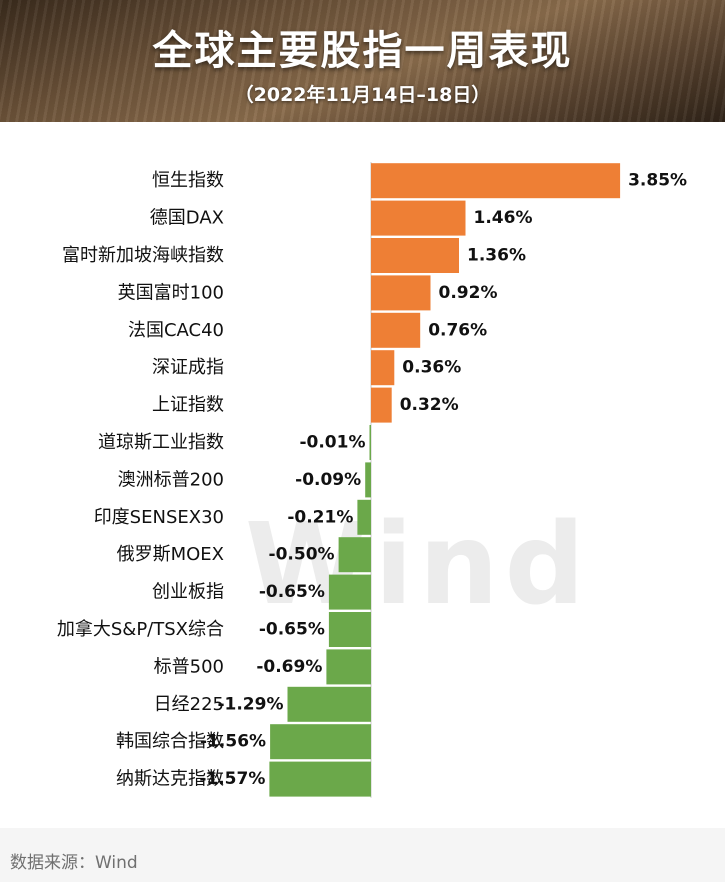  Describe the element at coordinates (170, 779) in the screenshot. I see `category-label: 纳斯达克指数` at that location.